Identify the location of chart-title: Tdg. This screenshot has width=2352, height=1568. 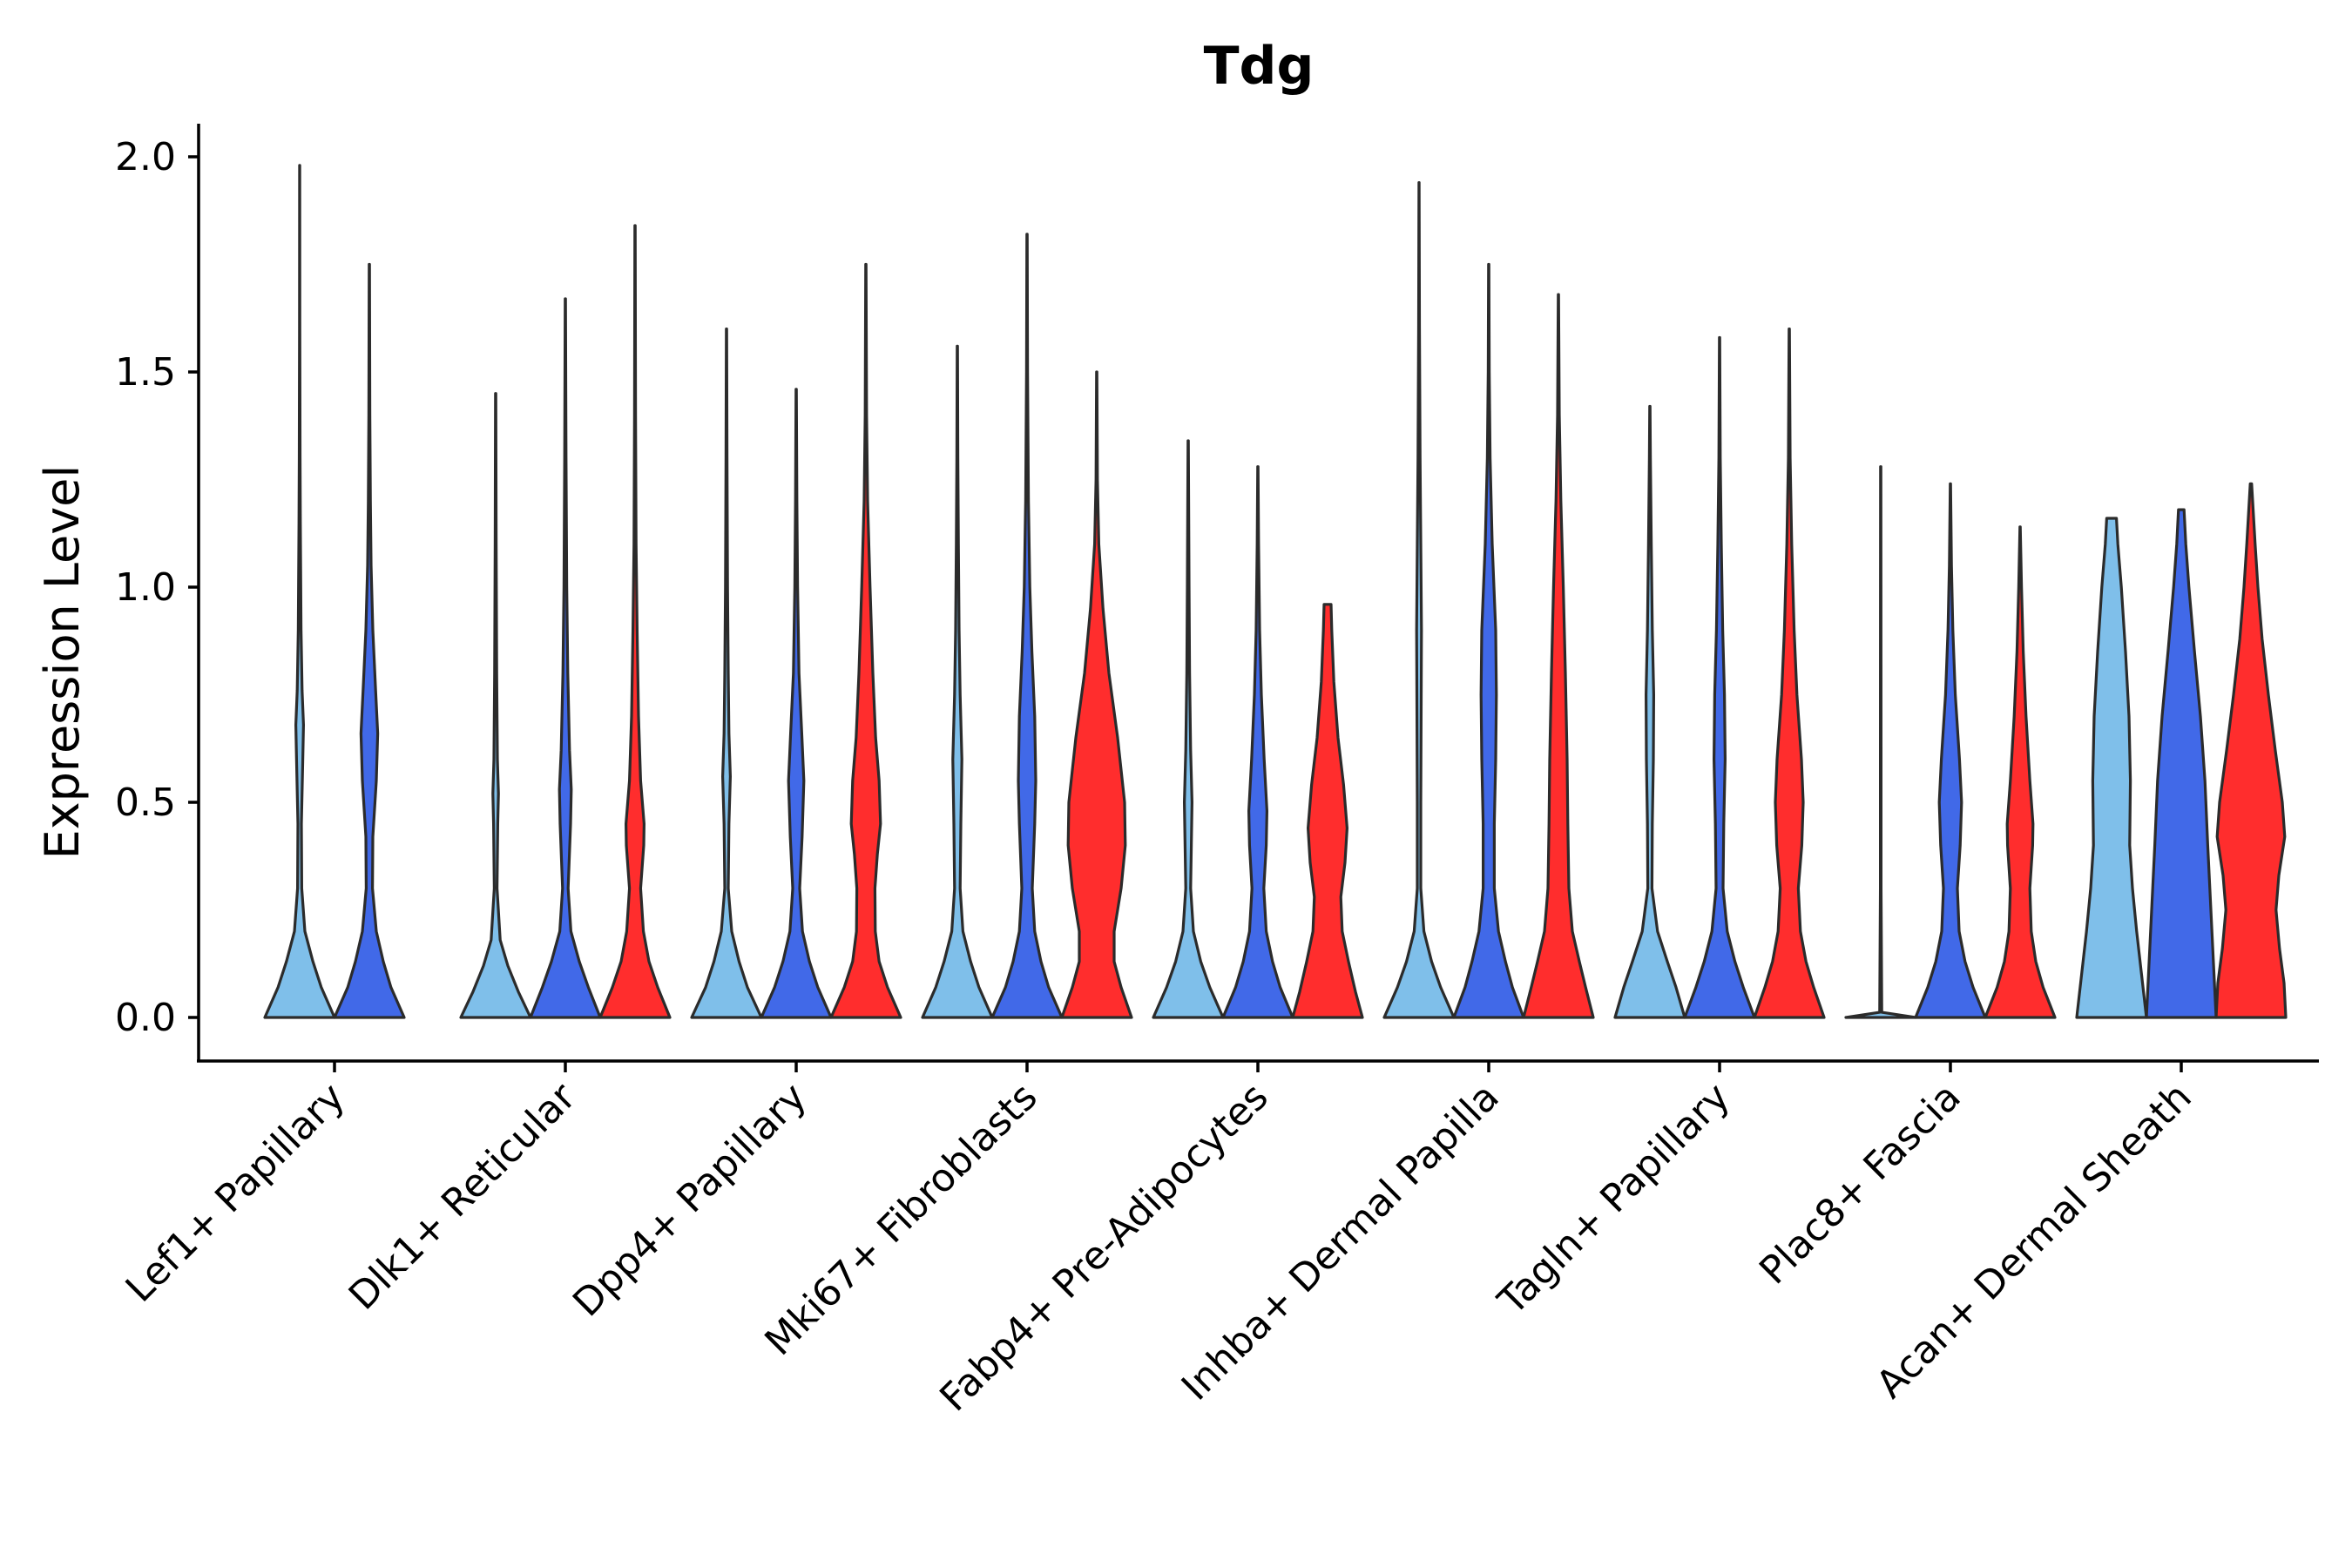
(1260, 66).